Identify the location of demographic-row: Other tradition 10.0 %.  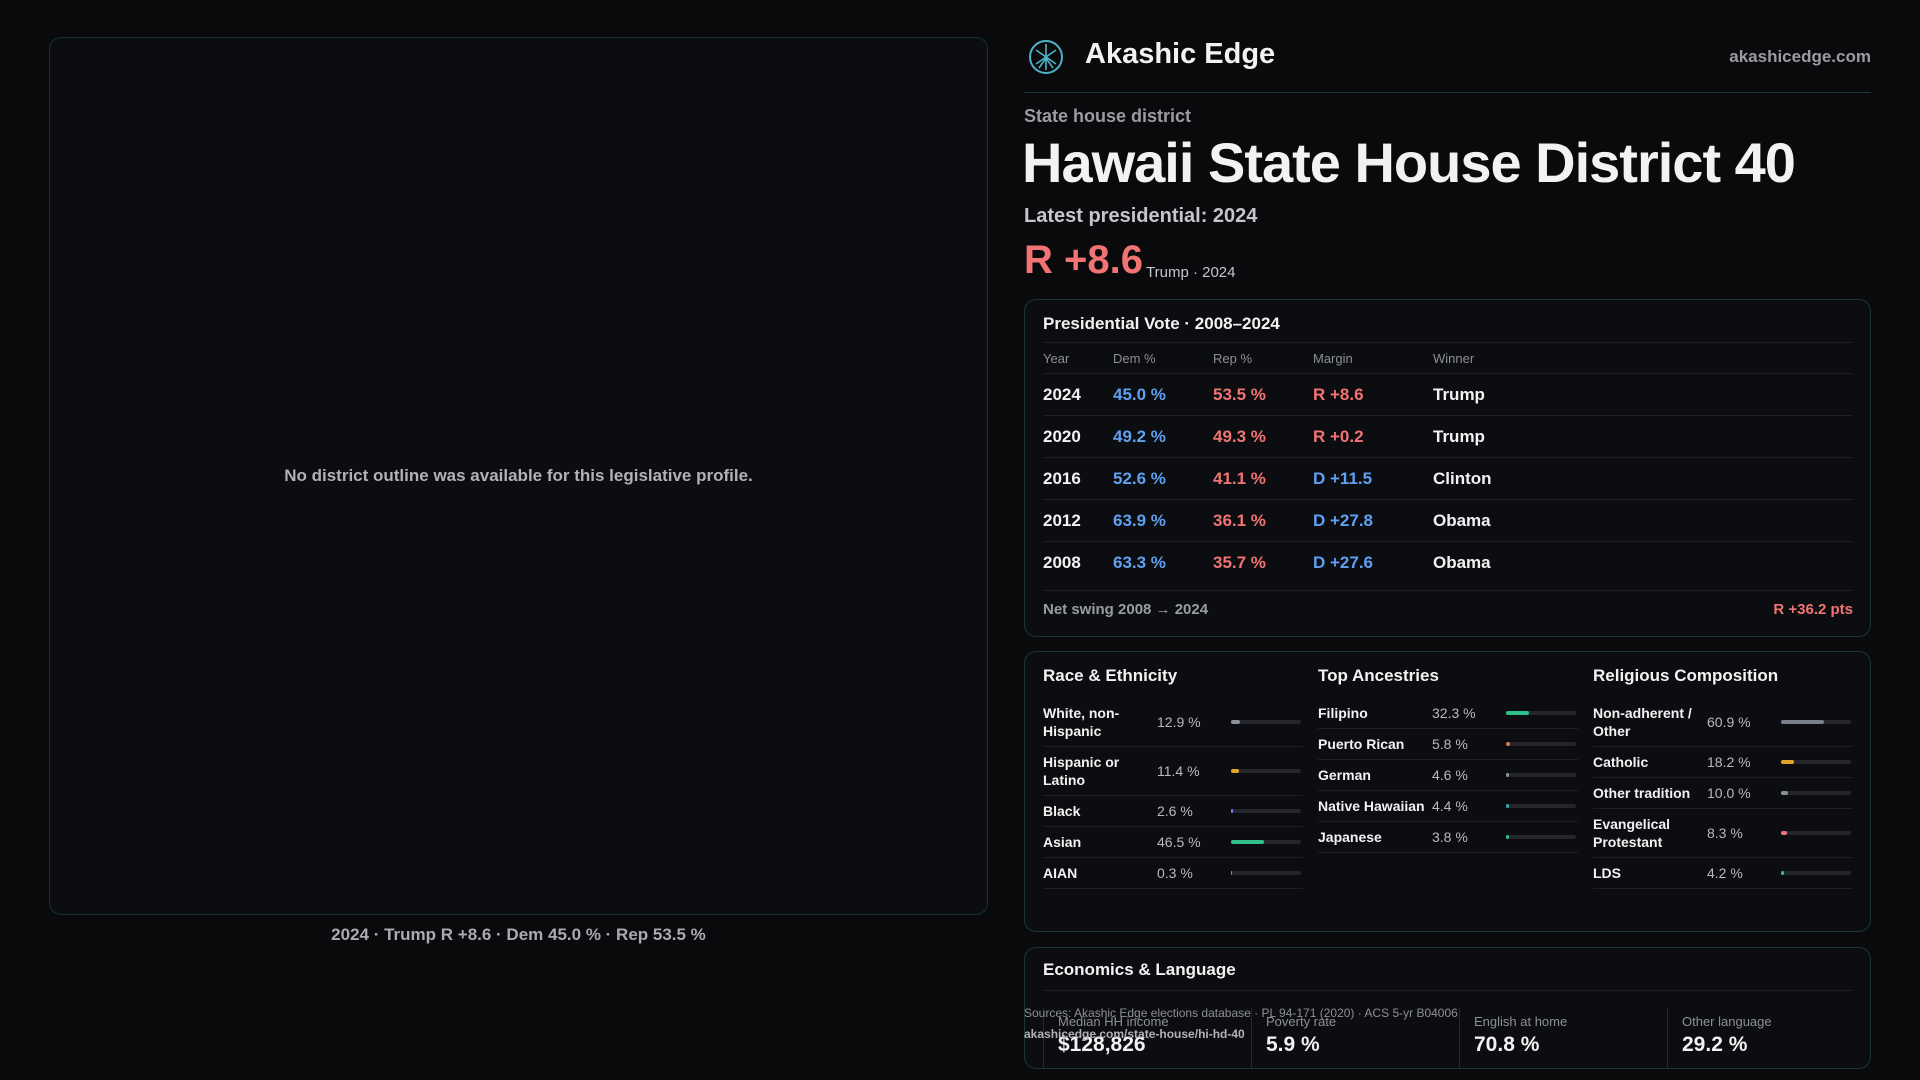
(1723, 793).